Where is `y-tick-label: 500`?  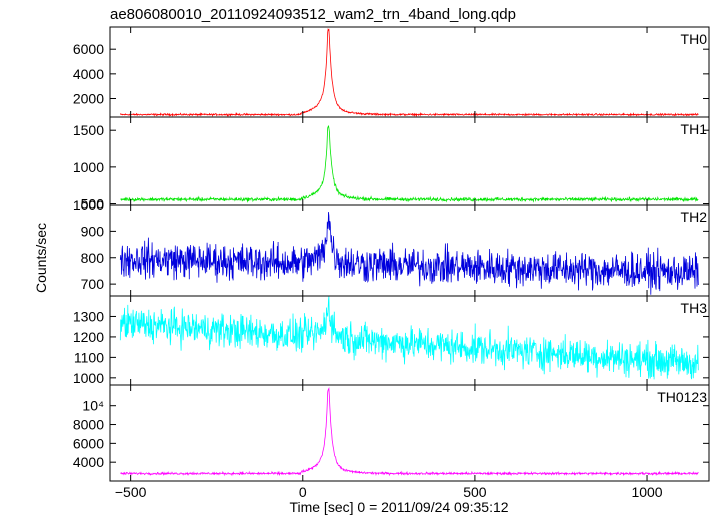 y-tick-label: 500 is located at coordinates (93, 204).